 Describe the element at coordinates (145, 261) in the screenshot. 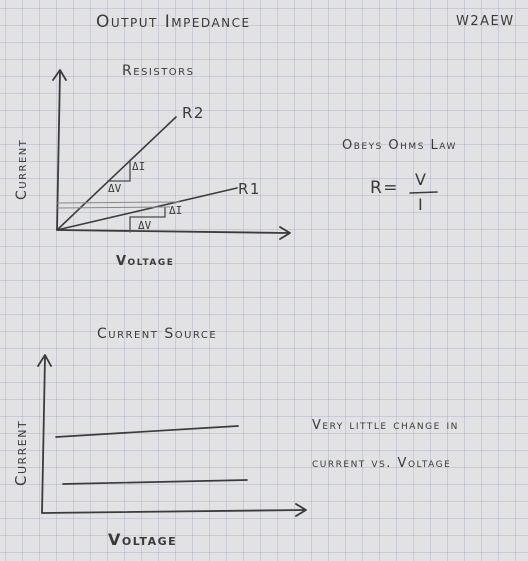

I see `resistor-x-axis-label: Voltage` at that location.